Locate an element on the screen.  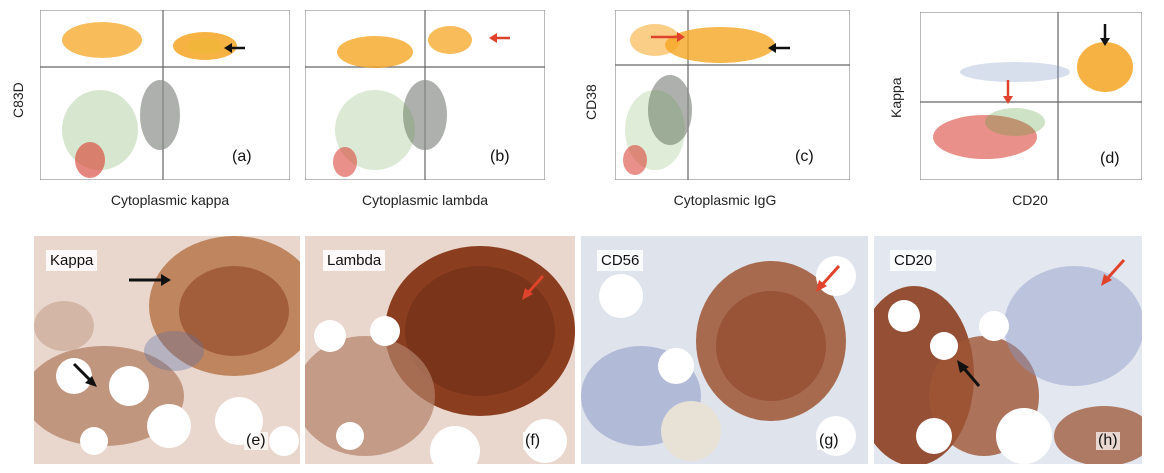
histo-panel-g: CD56 (g) is located at coordinates (724, 350).